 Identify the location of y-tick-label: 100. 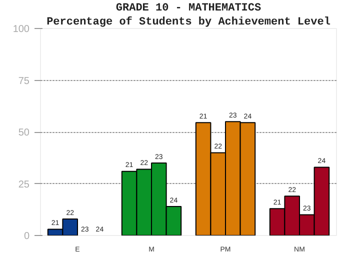
(21, 29).